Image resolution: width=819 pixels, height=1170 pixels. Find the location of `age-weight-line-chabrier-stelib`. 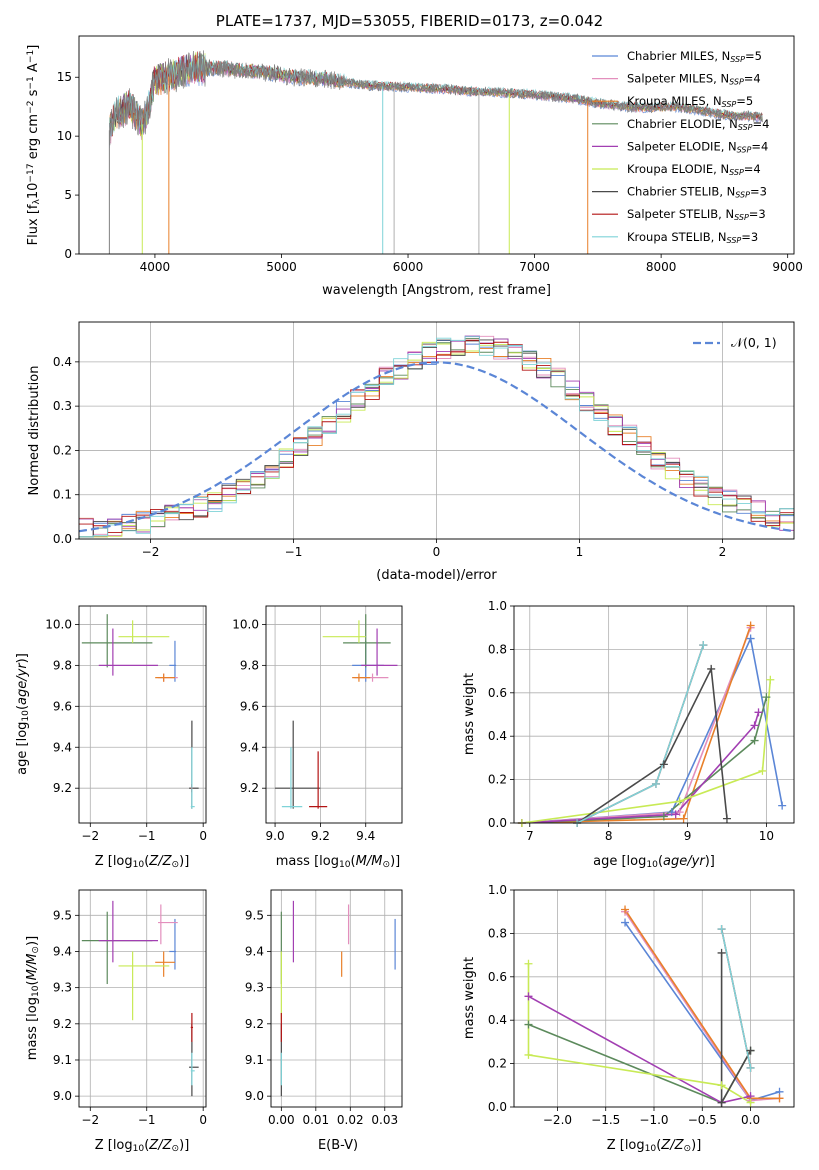

age-weight-line-chabrier-stelib is located at coordinates (652, 744).